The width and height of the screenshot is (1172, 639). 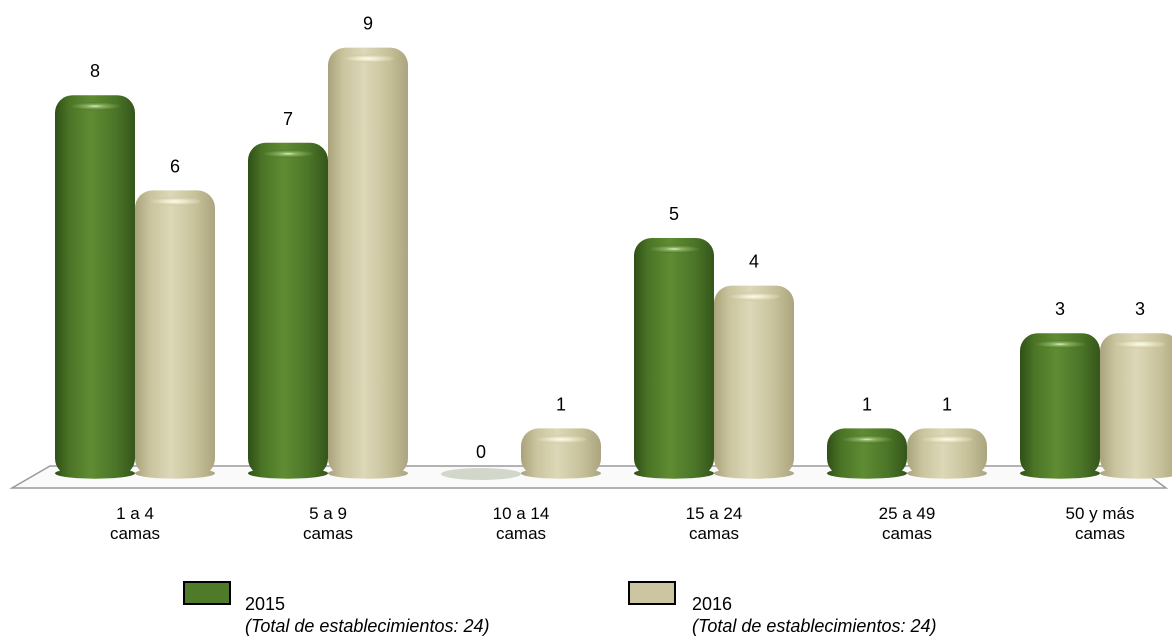 What do you see at coordinates (754, 473) in the screenshot?
I see `bar-2016-3-base` at bounding box center [754, 473].